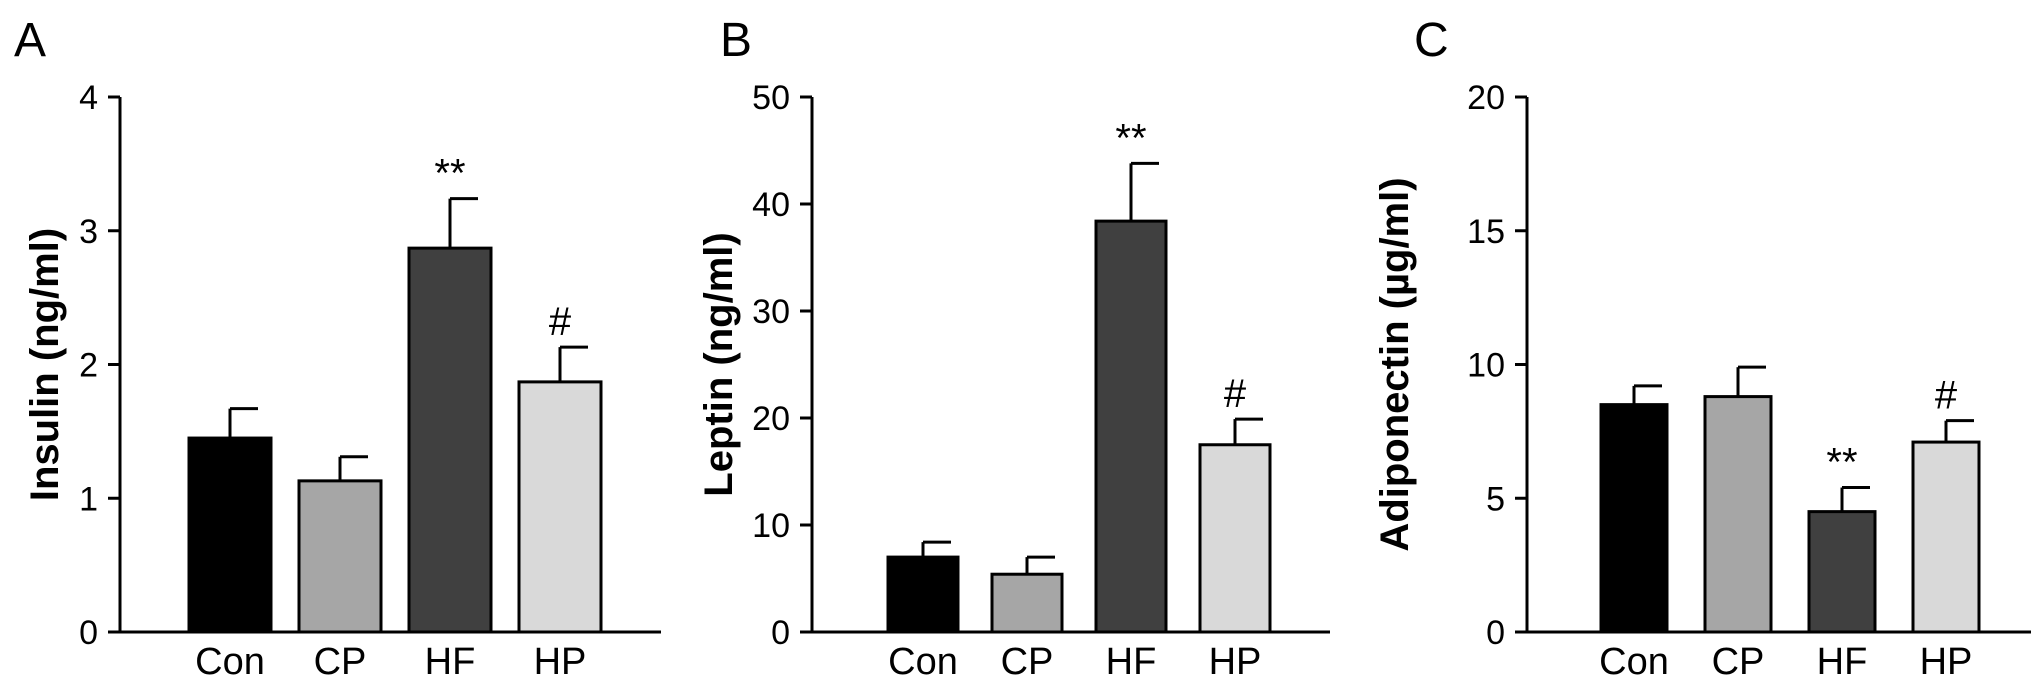  I want to click on panel-c-y-tick-label: 20, so click(1486, 98).